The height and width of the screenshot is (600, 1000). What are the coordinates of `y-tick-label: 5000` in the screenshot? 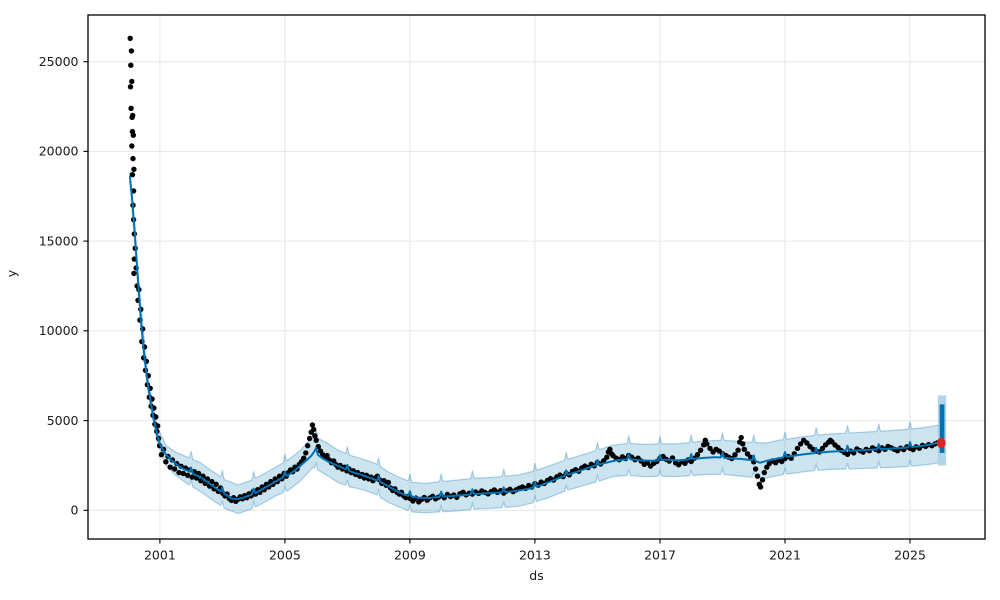 It's located at (63, 420).